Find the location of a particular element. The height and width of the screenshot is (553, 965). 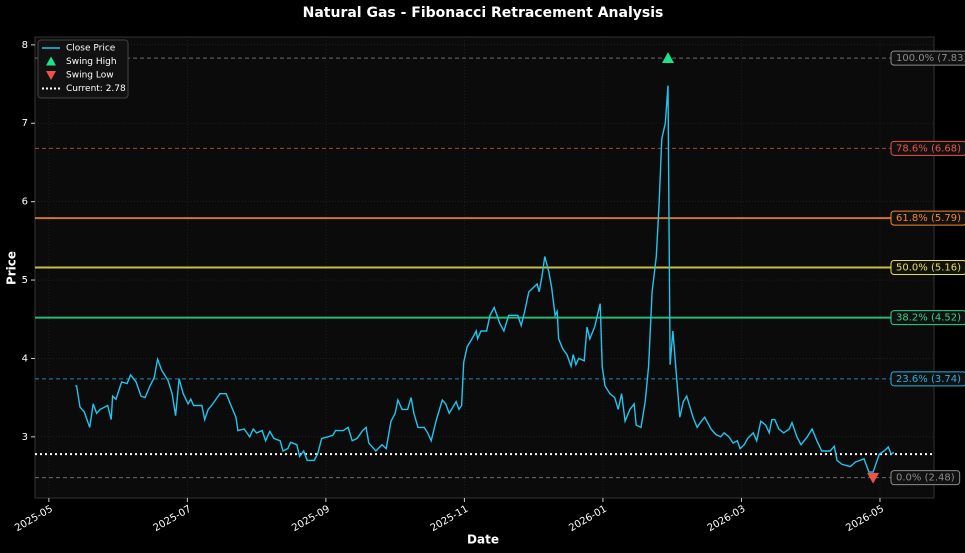

legend-label: Current: 2.78 is located at coordinates (96, 89).